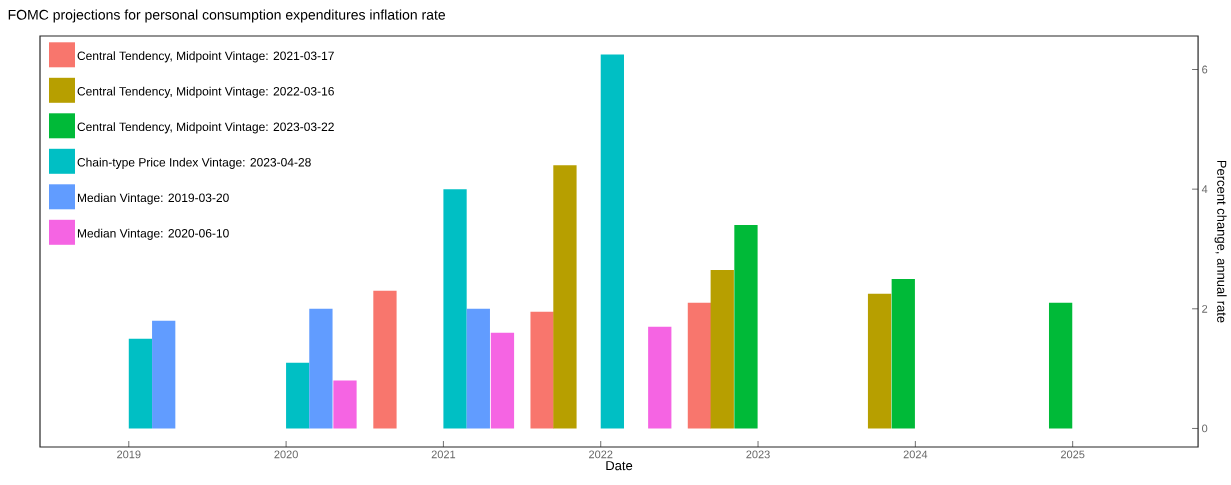 This screenshot has height=485, width=1231. Describe the element at coordinates (1205, 69) in the screenshot. I see `y-tick-label: 6` at that location.